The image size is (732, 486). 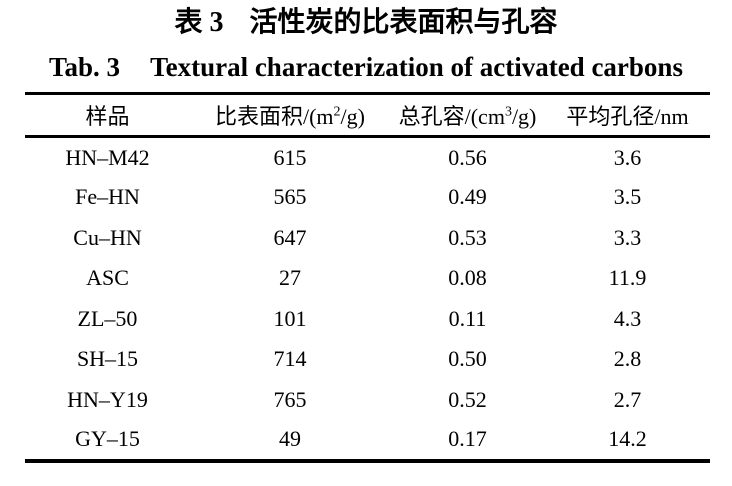 What do you see at coordinates (467, 278) in the screenshot?
I see `pore-volume-cell: 0.08` at bounding box center [467, 278].